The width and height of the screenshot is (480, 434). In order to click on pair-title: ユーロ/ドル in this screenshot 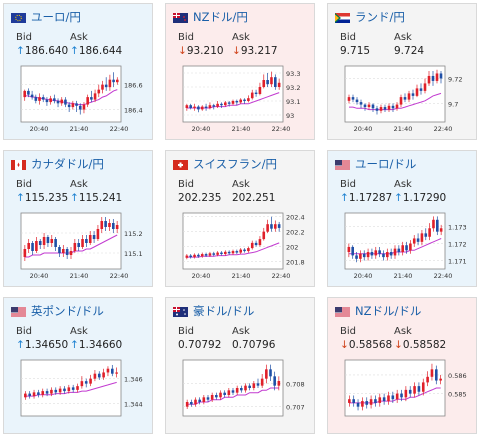, I will do `click(375, 164)`.